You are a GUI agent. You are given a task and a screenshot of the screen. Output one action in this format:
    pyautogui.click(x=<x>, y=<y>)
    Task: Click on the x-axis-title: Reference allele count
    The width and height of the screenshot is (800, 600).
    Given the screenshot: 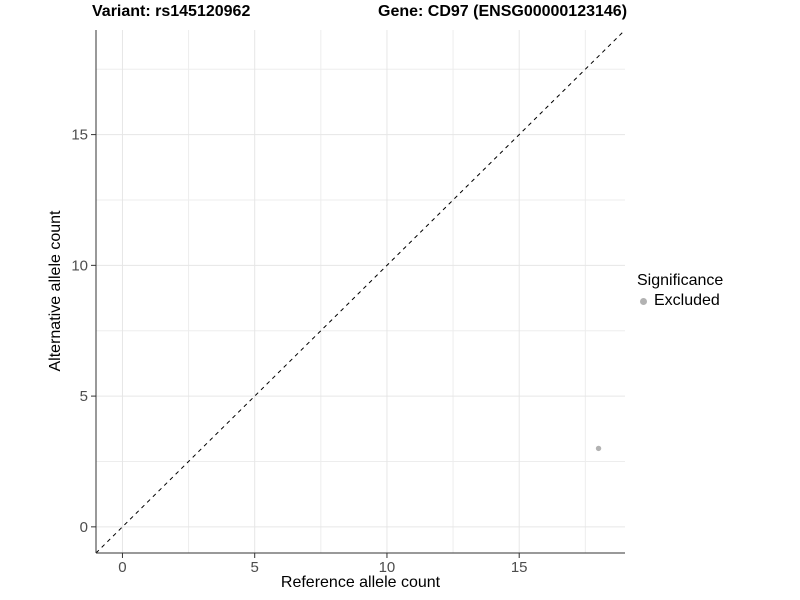 What is the action you would take?
    pyautogui.click(x=360, y=582)
    